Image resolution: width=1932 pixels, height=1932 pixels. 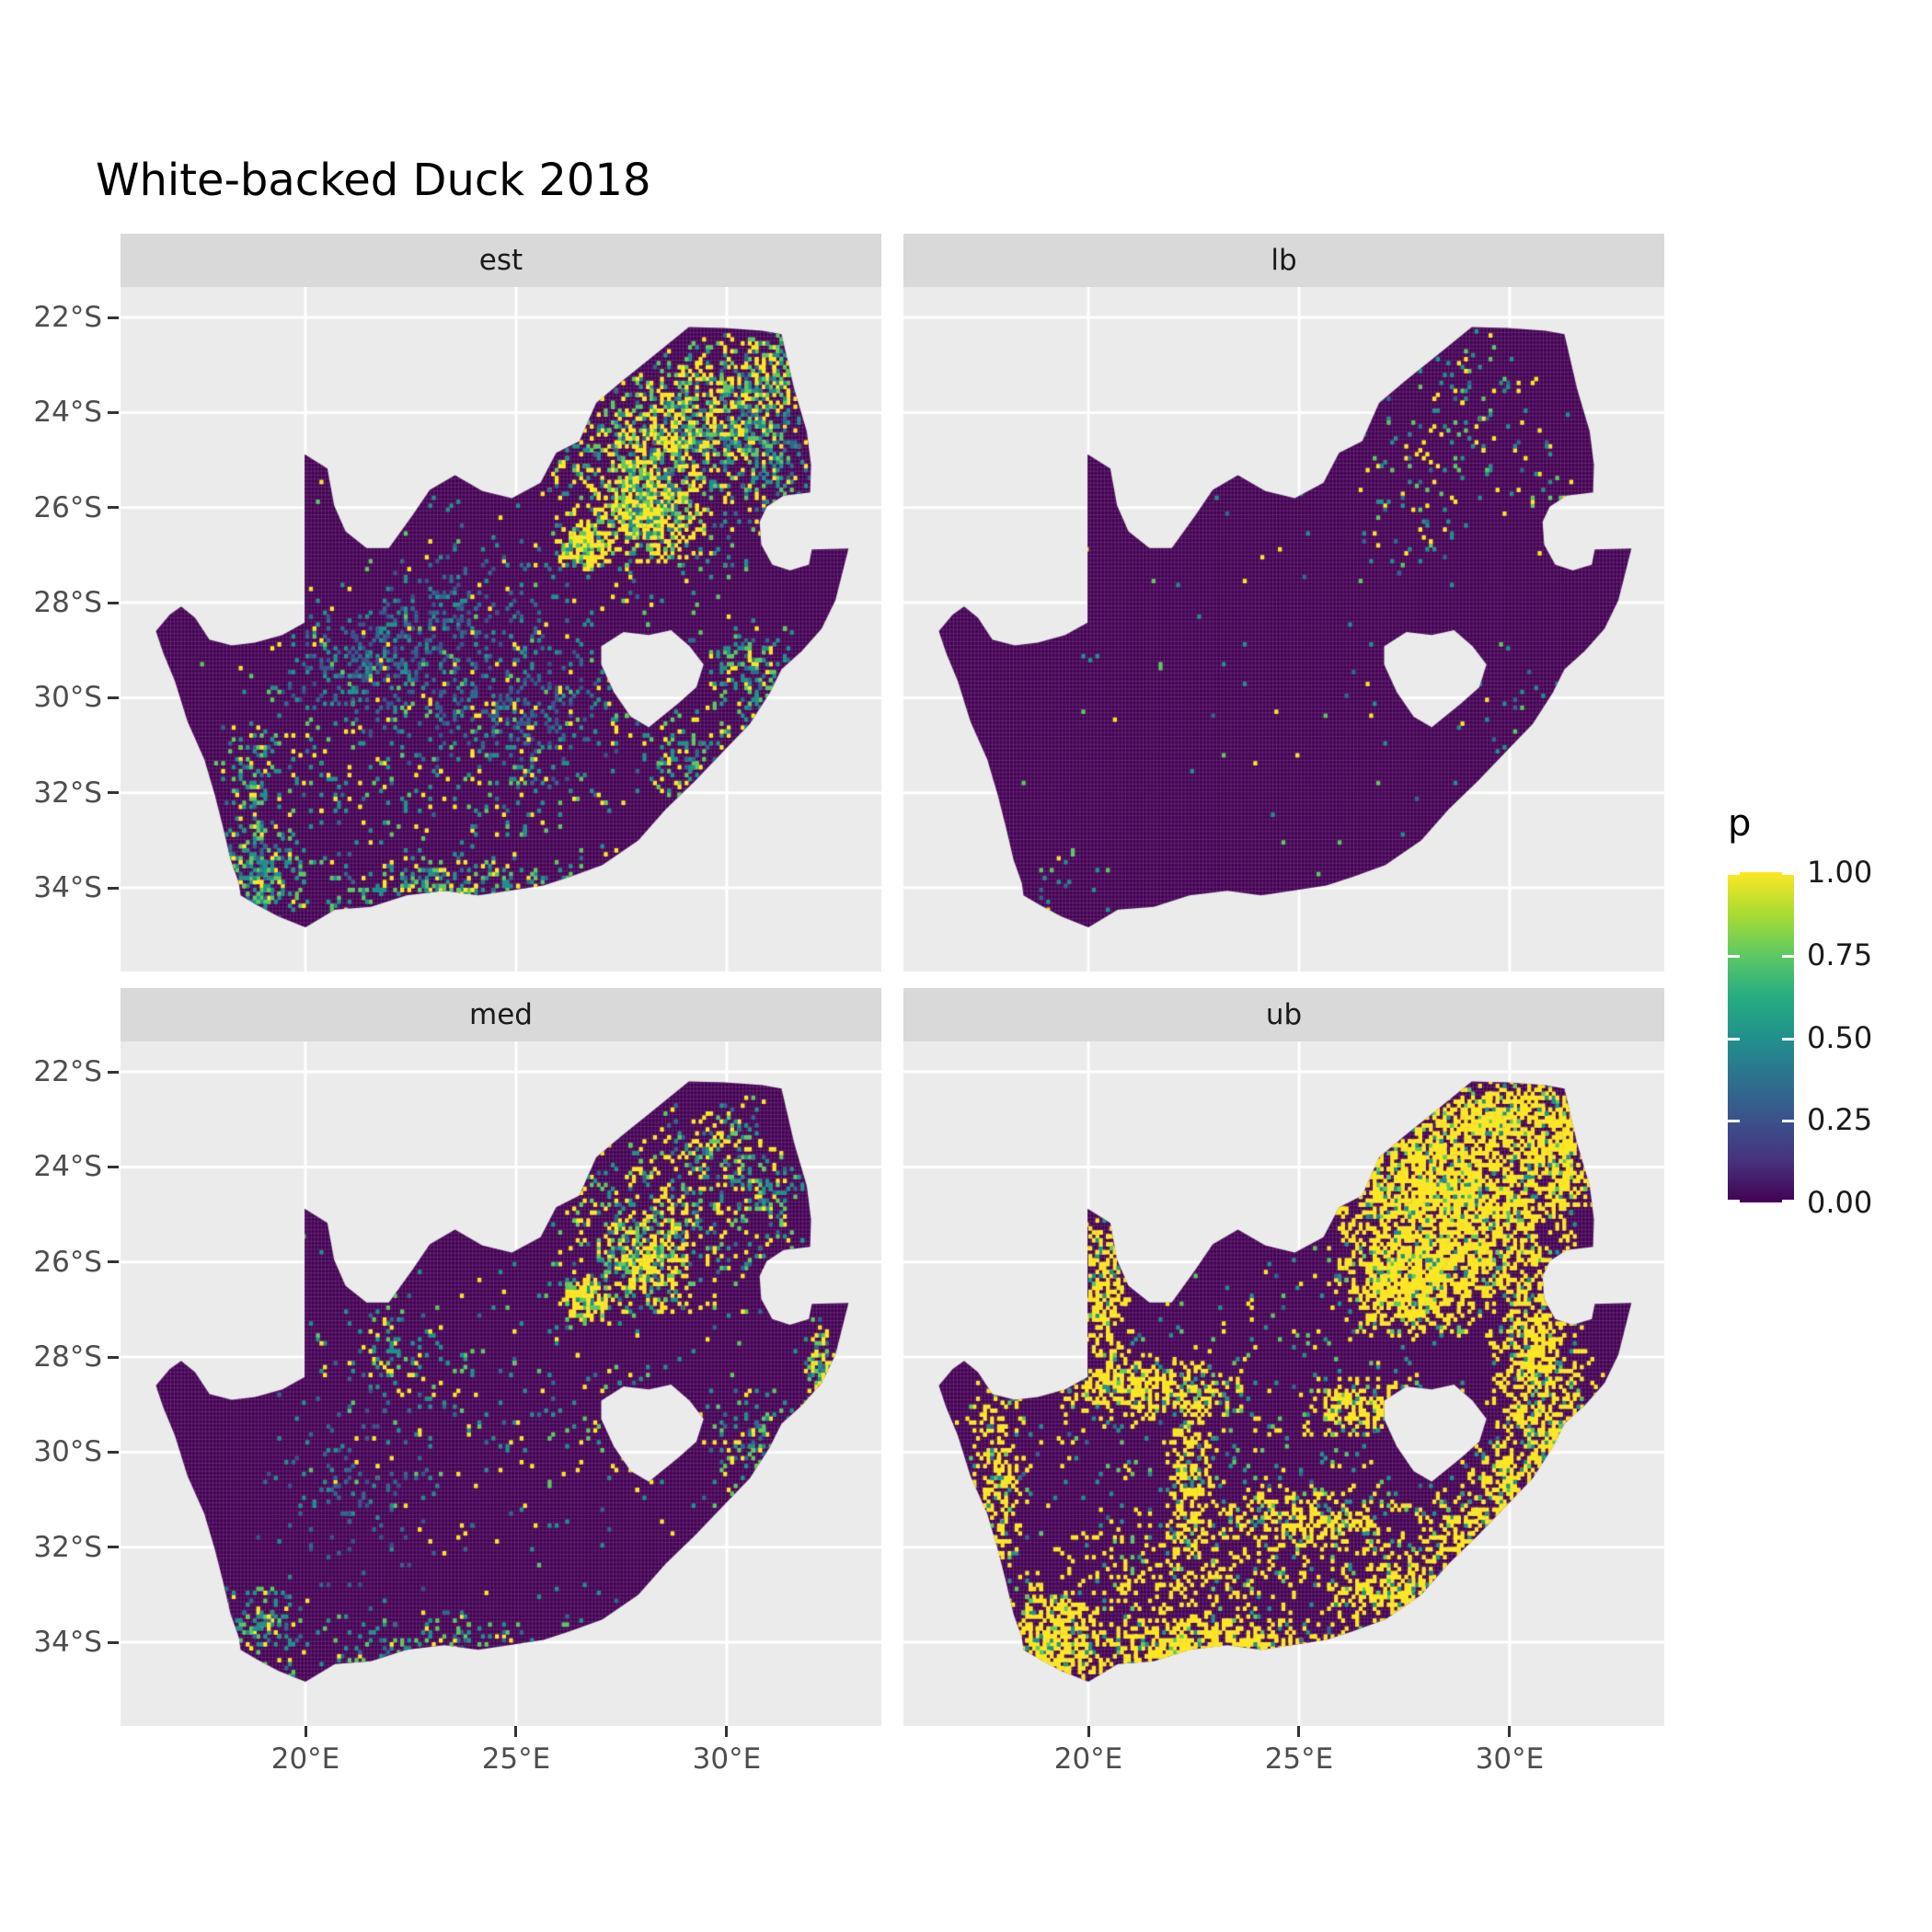 What do you see at coordinates (1740, 823) in the screenshot?
I see `legend-title: p` at bounding box center [1740, 823].